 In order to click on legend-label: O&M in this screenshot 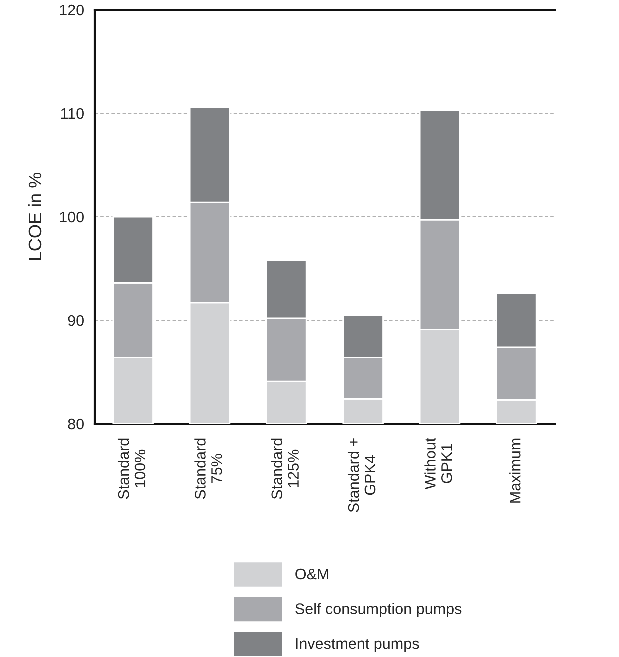, I will do `click(312, 574)`.